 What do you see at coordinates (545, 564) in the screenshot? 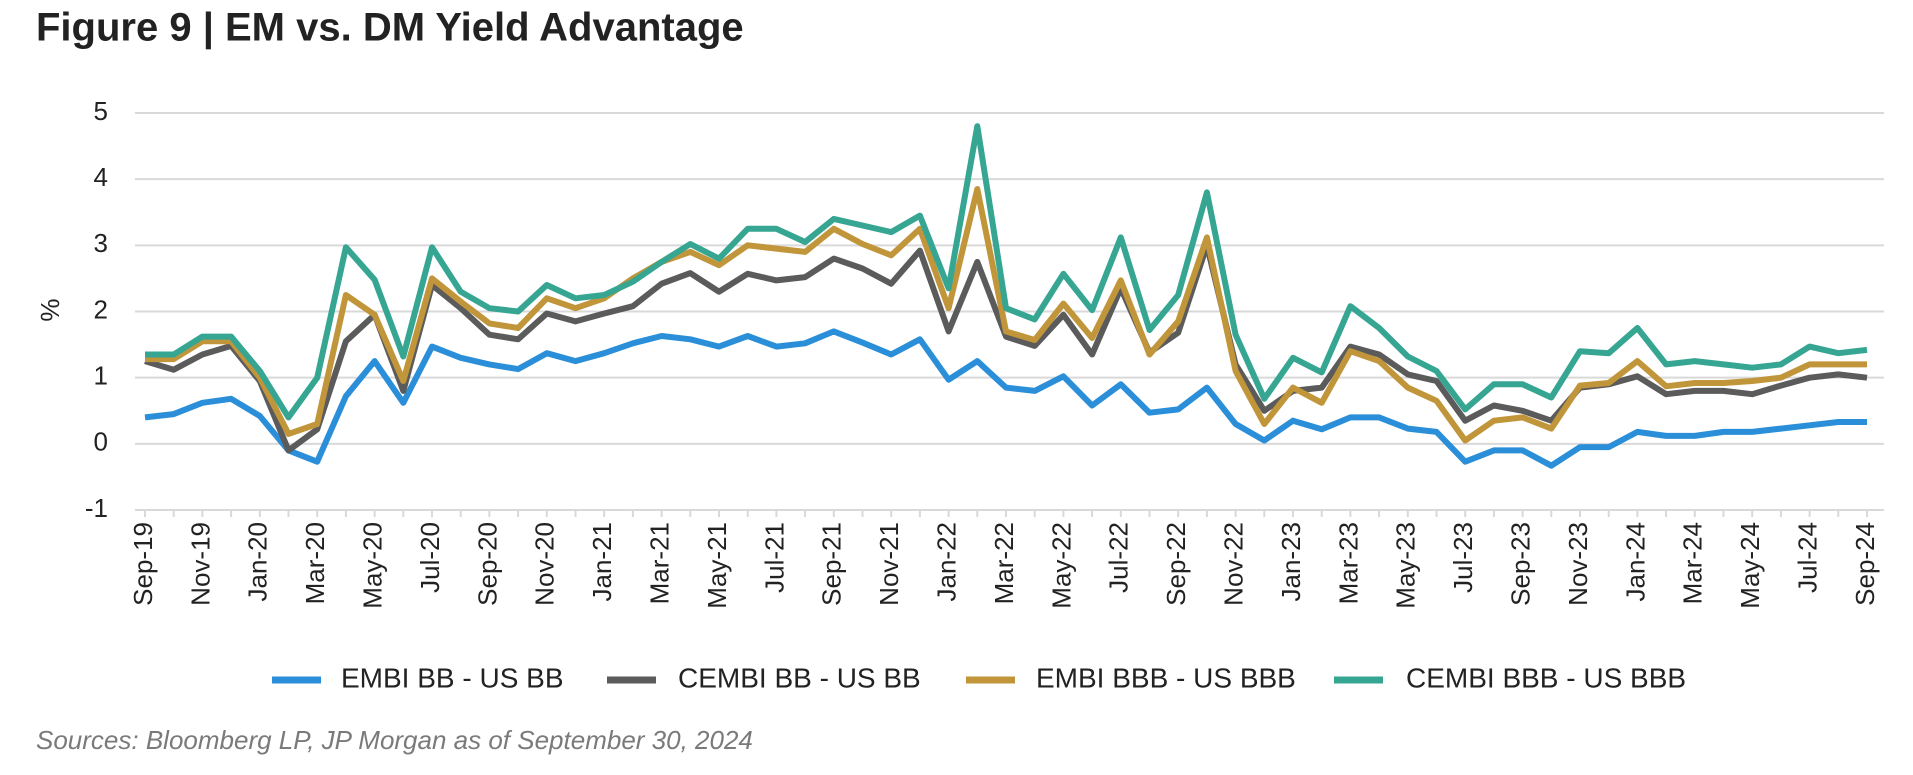
I see `x-tick-label: Nov-20` at bounding box center [545, 564].